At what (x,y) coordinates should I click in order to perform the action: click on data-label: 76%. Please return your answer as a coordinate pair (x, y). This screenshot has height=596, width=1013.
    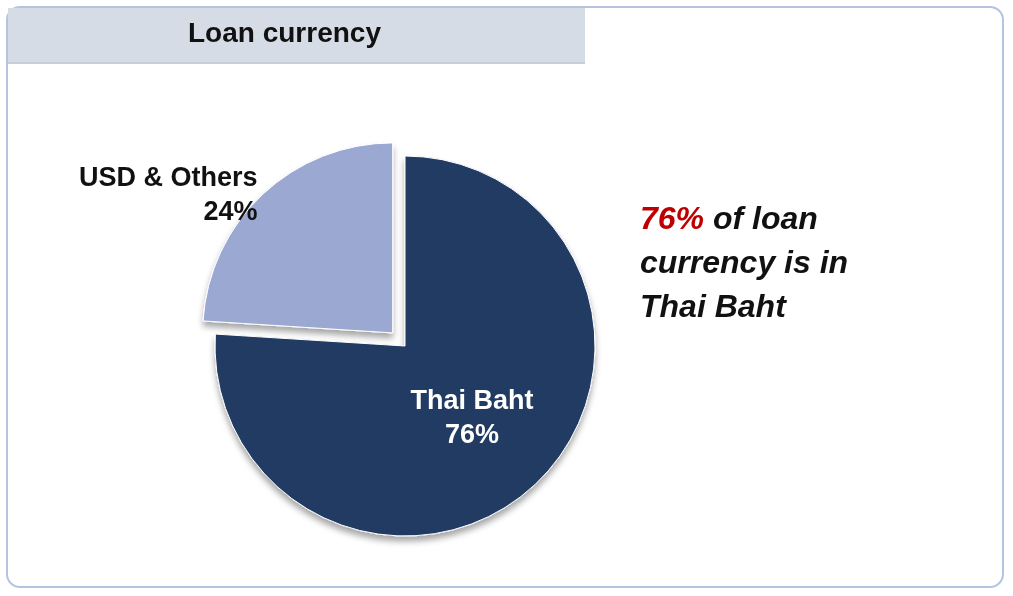
    Looking at the image, I should click on (472, 434).